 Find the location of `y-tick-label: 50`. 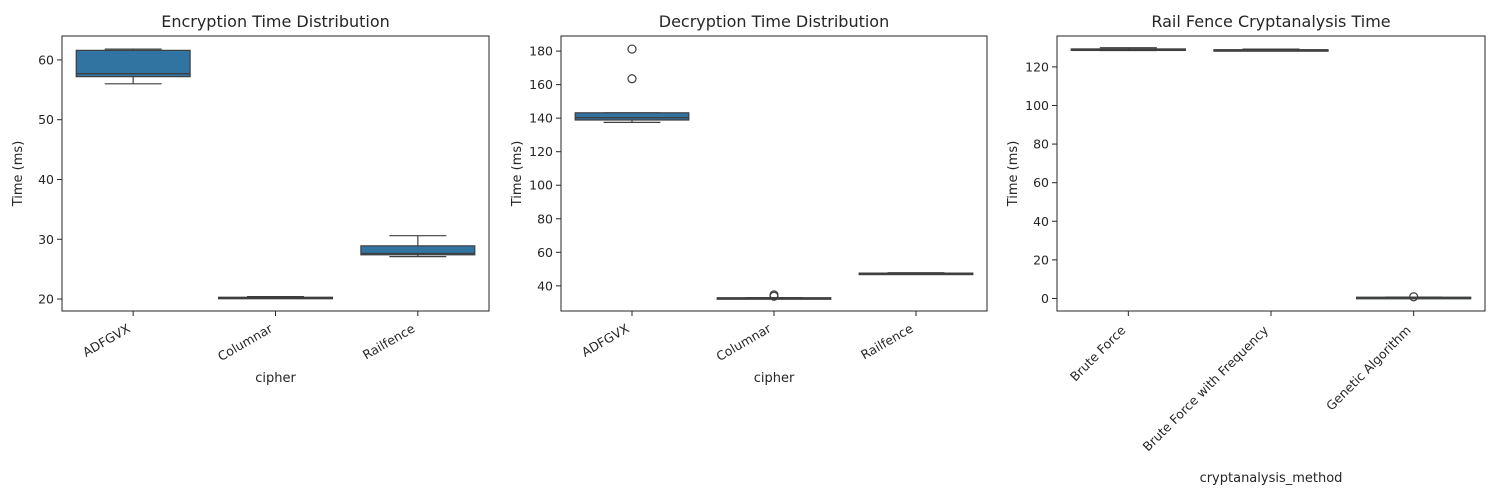

y-tick-label: 50 is located at coordinates (46, 119).